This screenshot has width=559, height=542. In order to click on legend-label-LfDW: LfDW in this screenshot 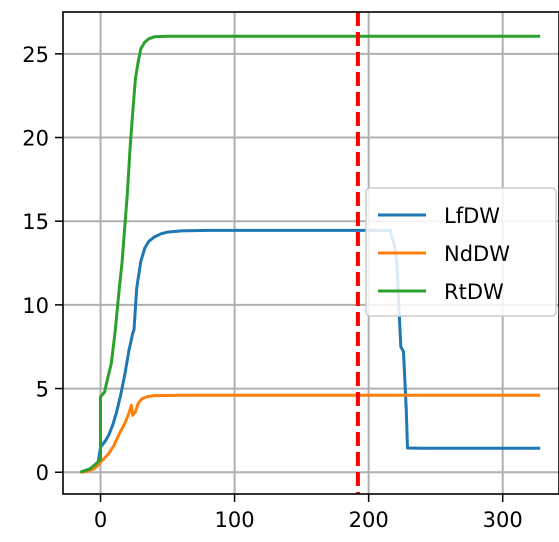, I will do `click(472, 216)`.